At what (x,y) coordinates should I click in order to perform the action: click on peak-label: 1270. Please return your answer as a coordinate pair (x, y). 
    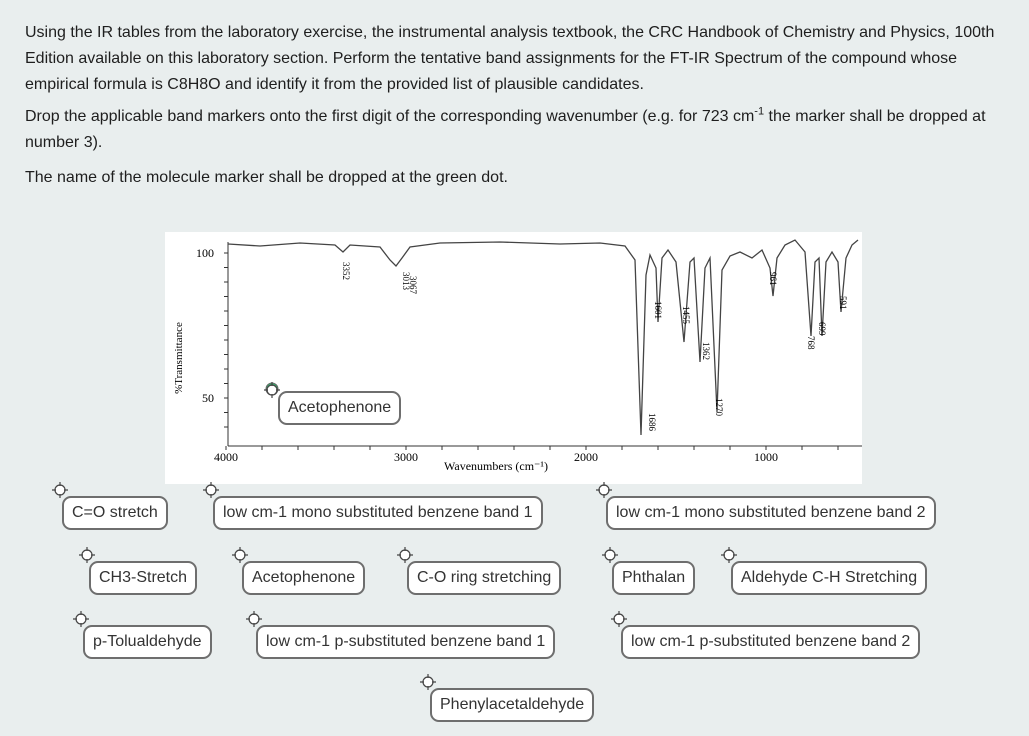
    Looking at the image, I should click on (719, 407).